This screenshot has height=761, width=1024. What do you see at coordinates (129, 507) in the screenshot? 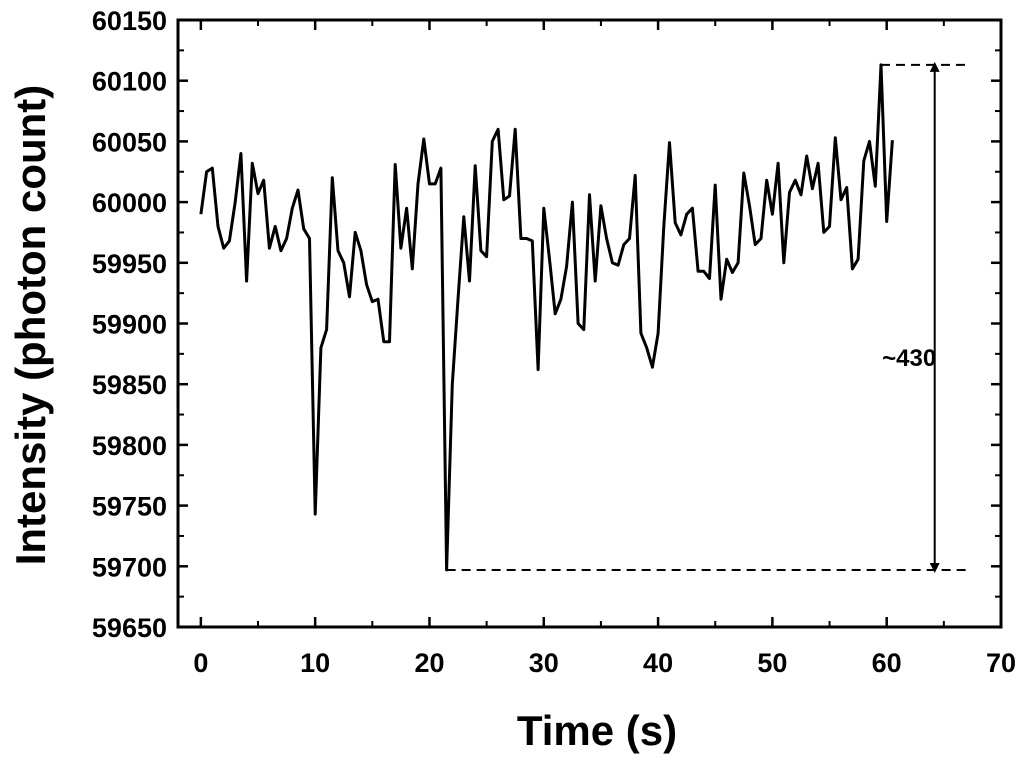
I see `y-tick-label: 59750` at bounding box center [129, 507].